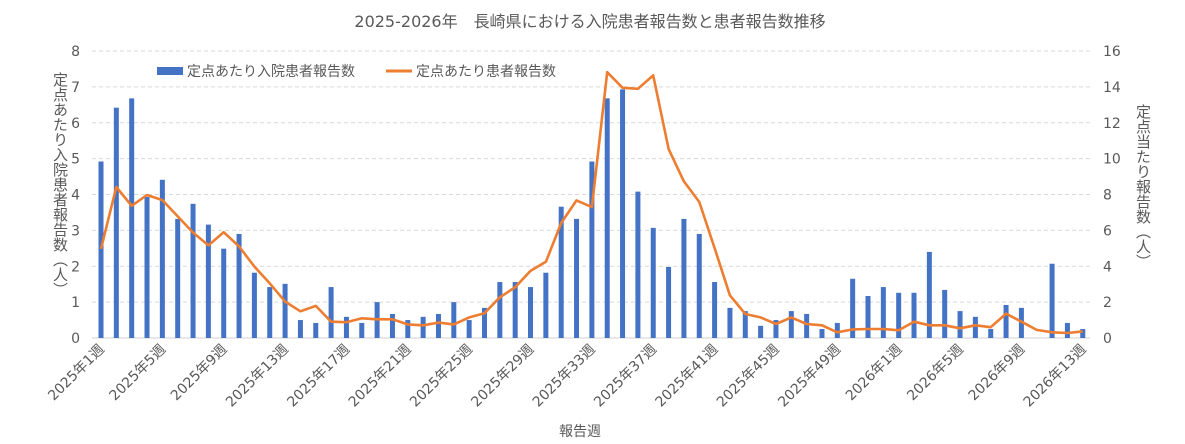  I want to click on x-tick-label: 2025年45週, so click(748, 376).